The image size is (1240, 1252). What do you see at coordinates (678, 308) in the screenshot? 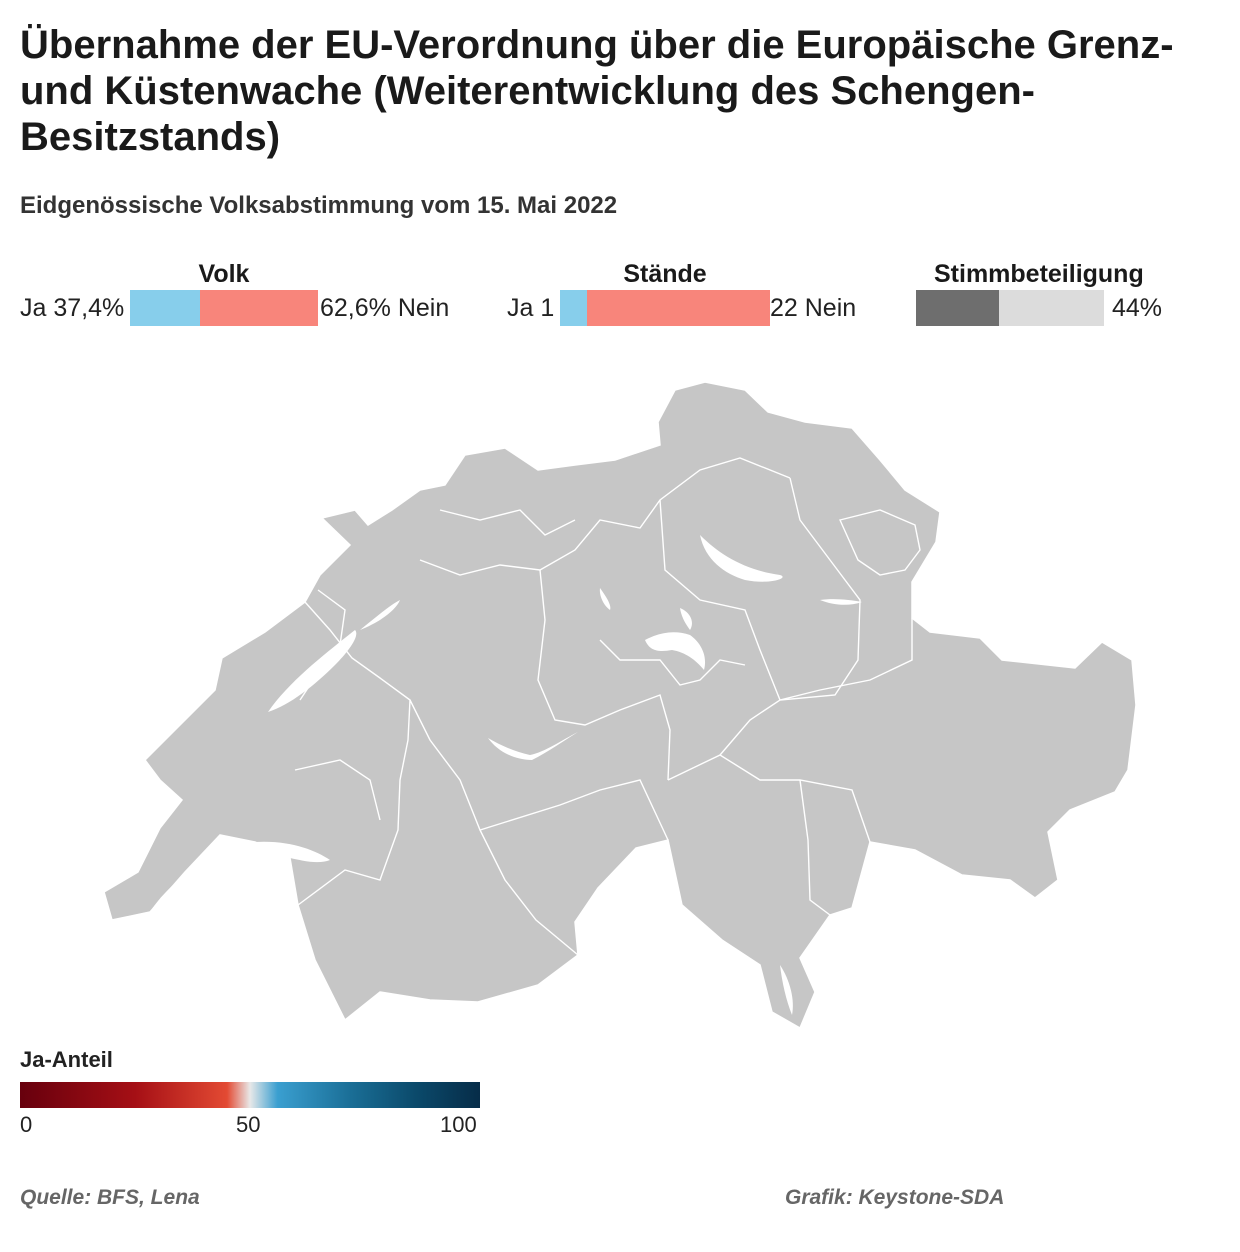
I see `staende-nein-bar` at bounding box center [678, 308].